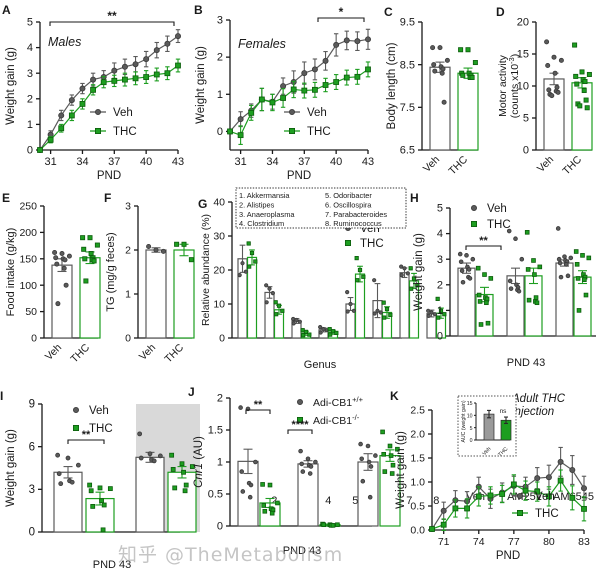  I want to click on x-tick-label: 40, so click(336, 162).